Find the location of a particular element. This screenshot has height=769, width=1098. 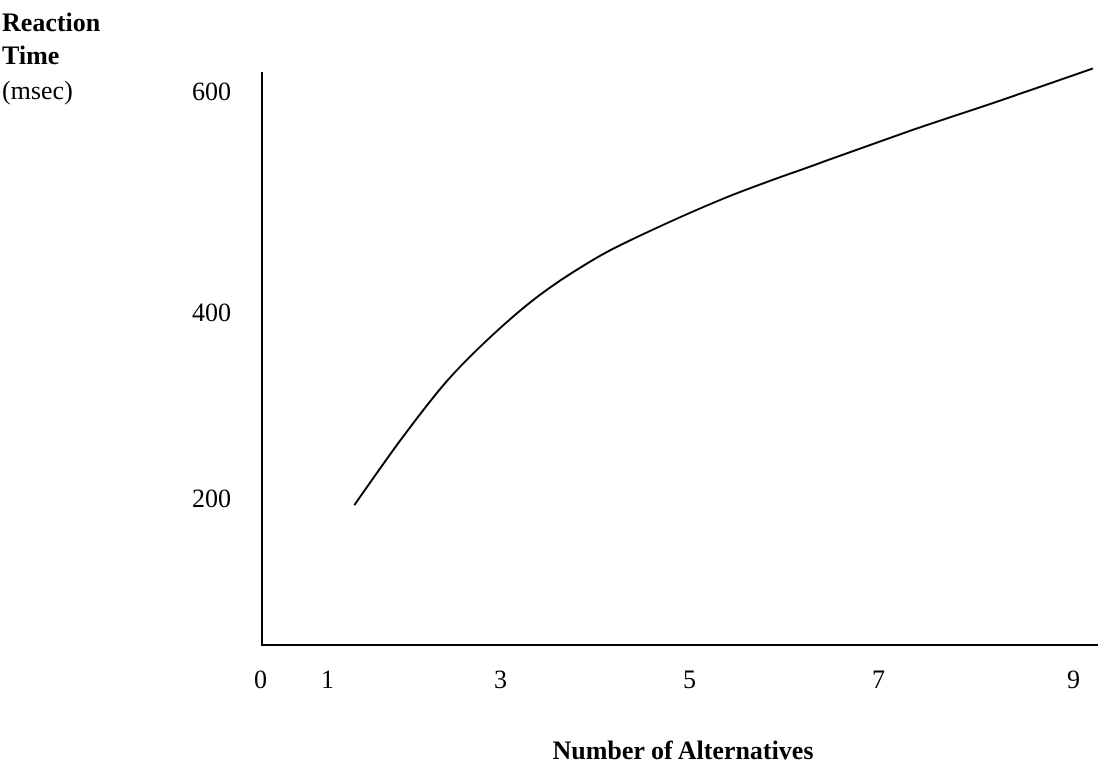

y-tick-label-400: 400 is located at coordinates (211, 312).